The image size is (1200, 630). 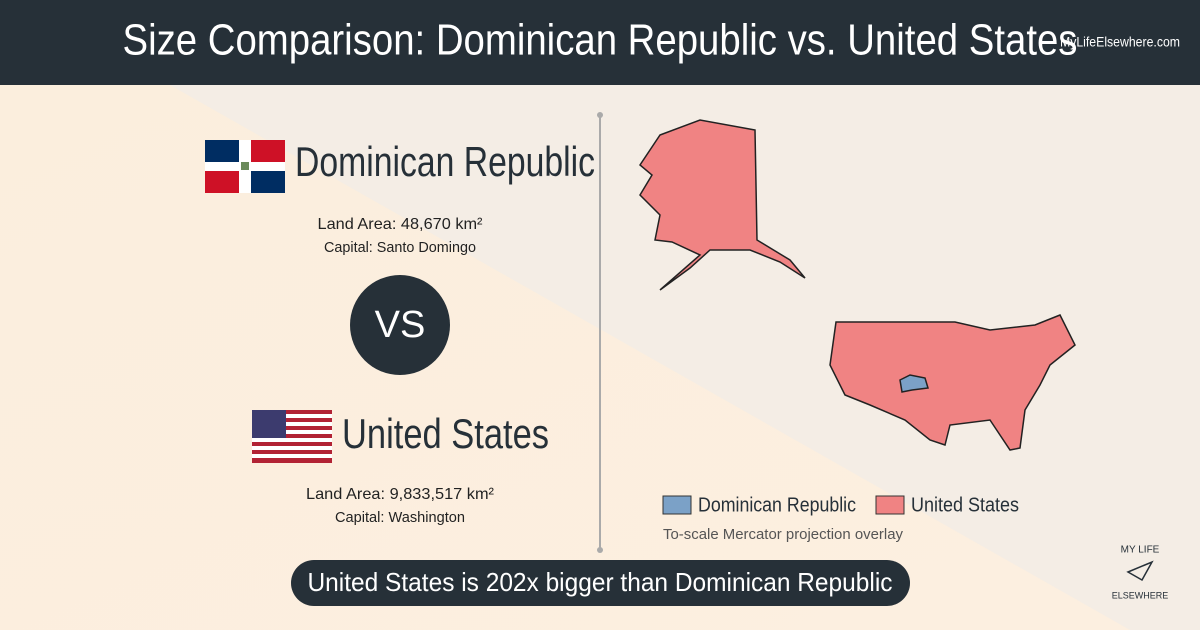 What do you see at coordinates (445, 161) in the screenshot?
I see `country-name: Dominican Republic` at bounding box center [445, 161].